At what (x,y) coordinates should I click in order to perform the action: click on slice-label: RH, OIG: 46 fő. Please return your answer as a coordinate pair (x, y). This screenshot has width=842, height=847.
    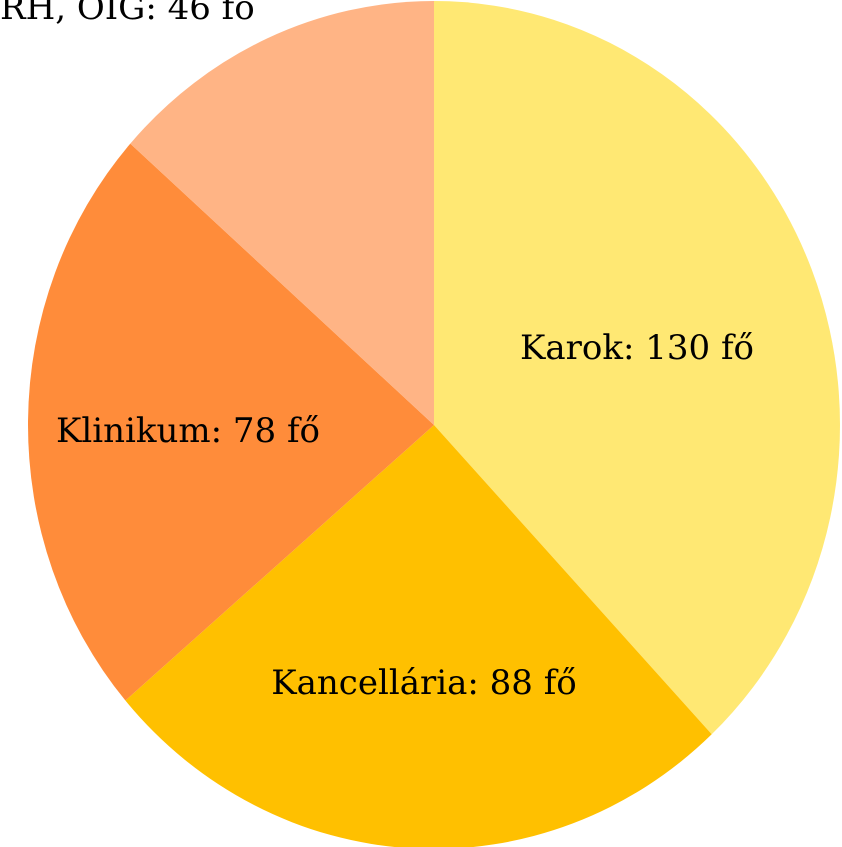
    Looking at the image, I should click on (127, 14).